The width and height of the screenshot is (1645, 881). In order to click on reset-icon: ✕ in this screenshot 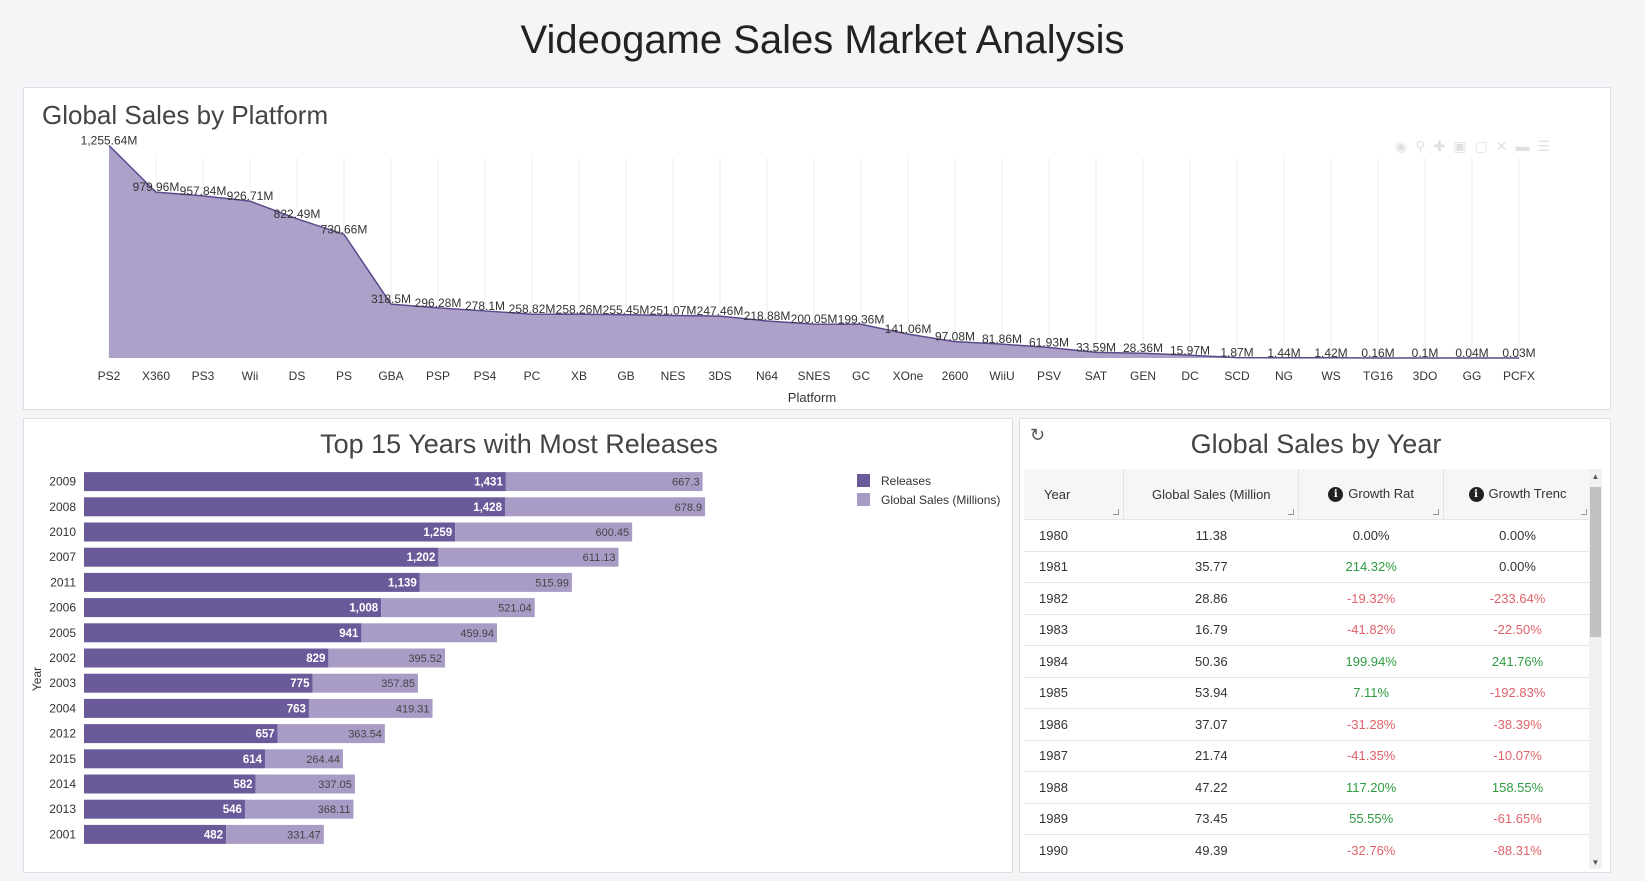, I will do `click(1501, 146)`.